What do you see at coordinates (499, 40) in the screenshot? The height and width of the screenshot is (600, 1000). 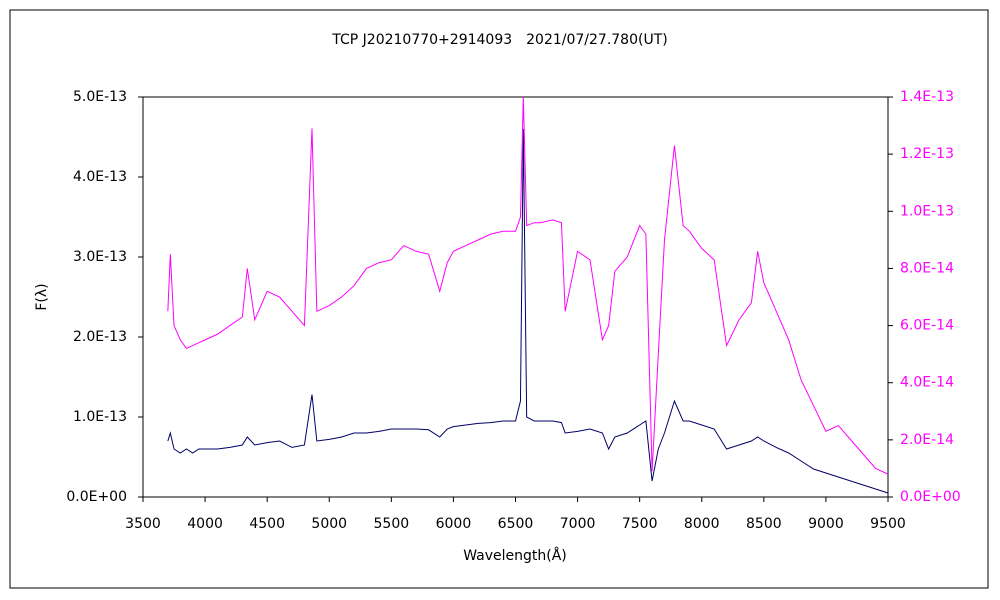 I see `chart-title: TCP J20210770+2914093 2021/07/27.780(UT)` at bounding box center [499, 40].